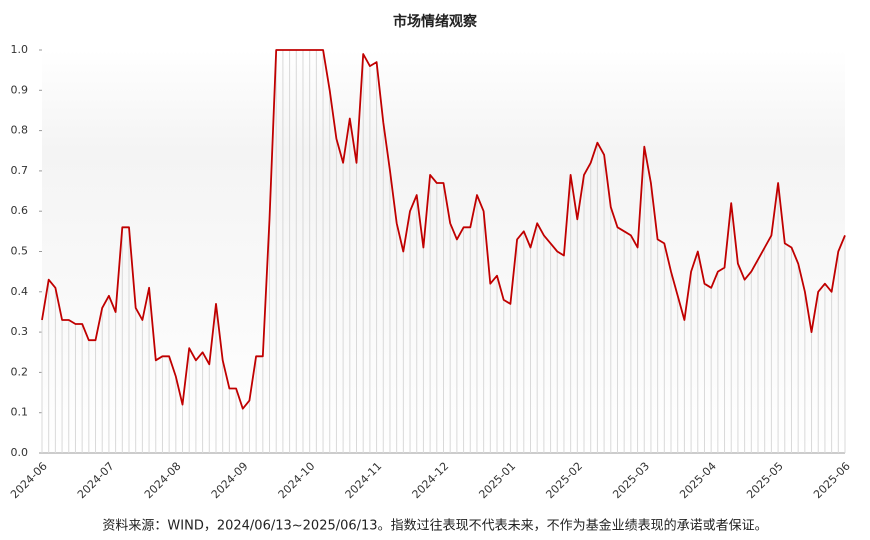 The image size is (870, 540). Describe the element at coordinates (20, 371) in the screenshot. I see `y-tick-label: 0.2` at that location.